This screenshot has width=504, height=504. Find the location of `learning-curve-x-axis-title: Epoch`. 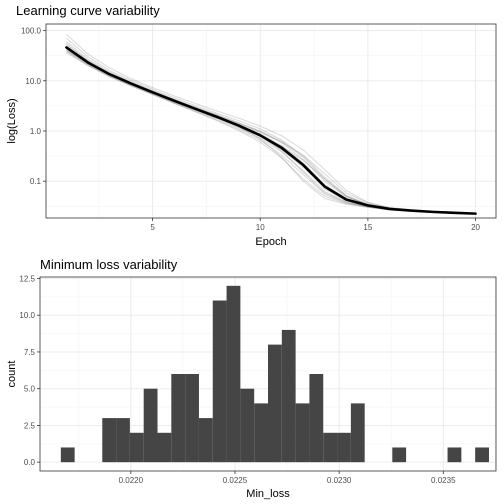

learning-curve-x-axis-title: Epoch is located at coordinates (270, 242).